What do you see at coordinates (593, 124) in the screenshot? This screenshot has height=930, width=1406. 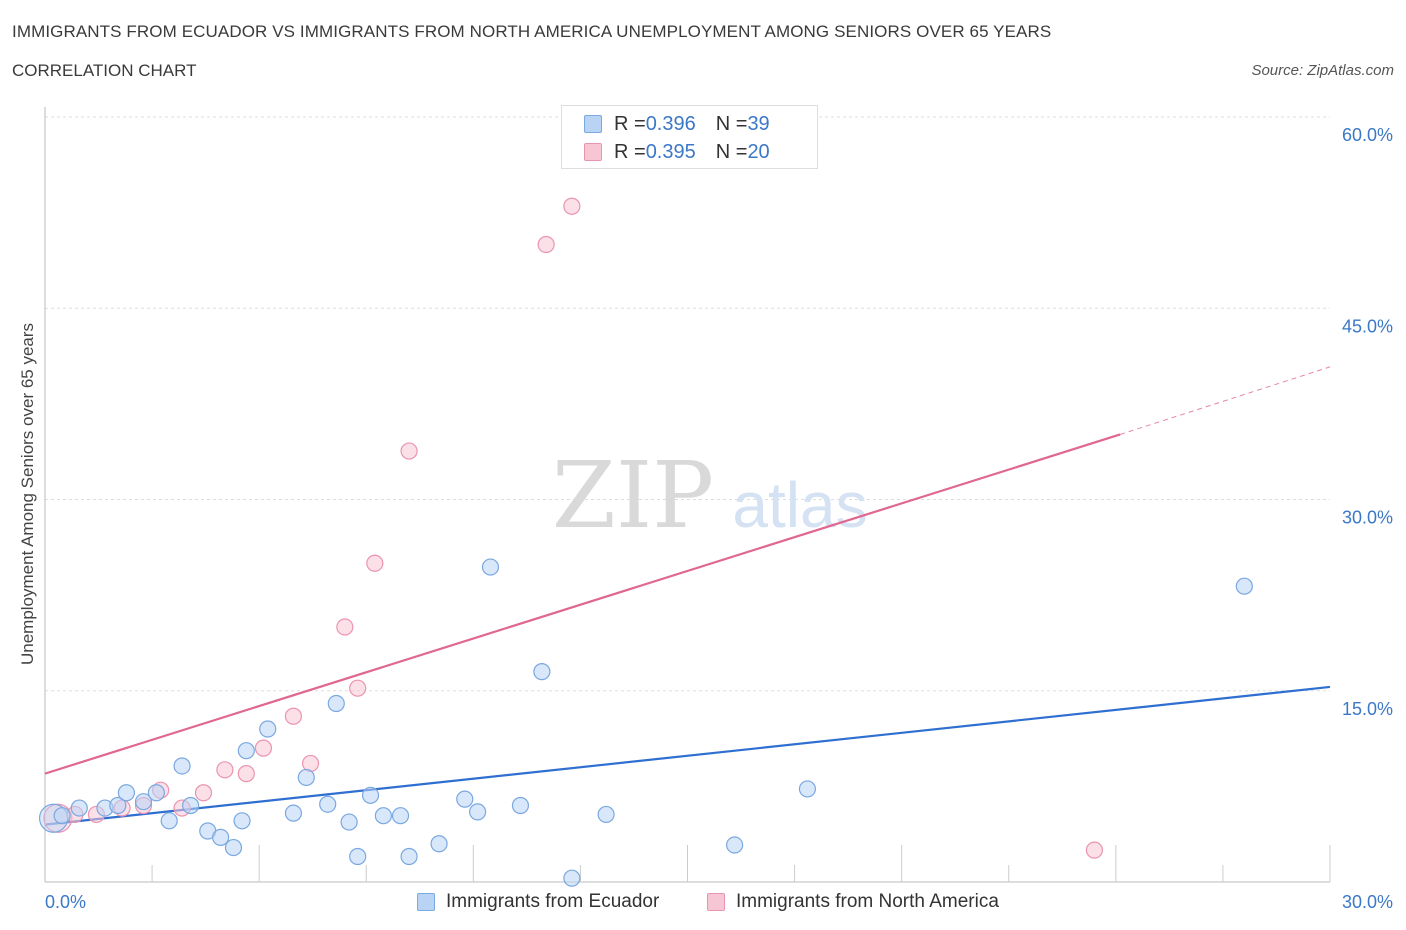 I see `ecuador-swatch` at bounding box center [593, 124].